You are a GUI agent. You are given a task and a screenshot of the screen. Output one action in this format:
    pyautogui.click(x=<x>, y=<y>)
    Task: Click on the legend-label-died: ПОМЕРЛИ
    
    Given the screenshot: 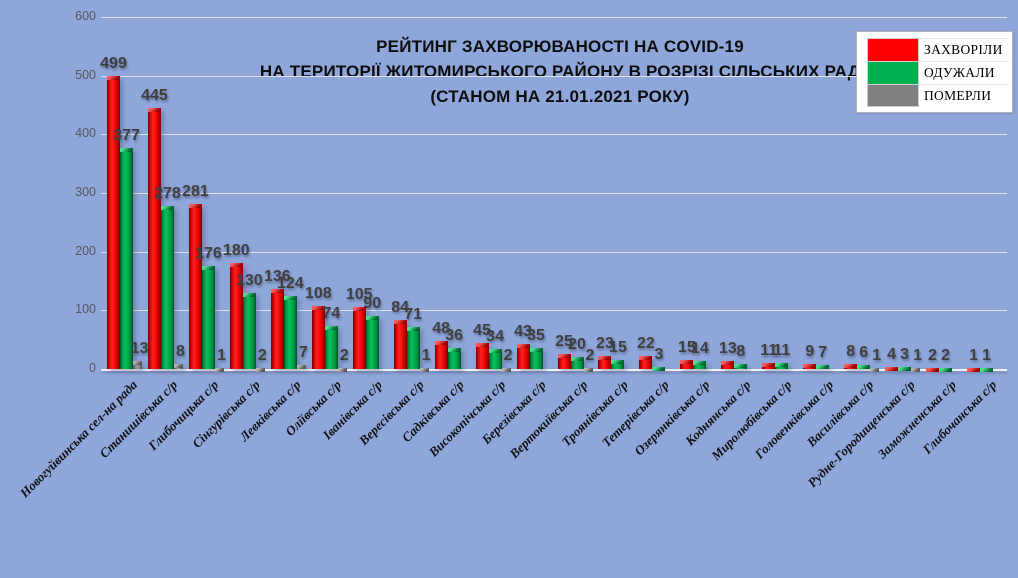 What is the action you would take?
    pyautogui.click(x=964, y=95)
    